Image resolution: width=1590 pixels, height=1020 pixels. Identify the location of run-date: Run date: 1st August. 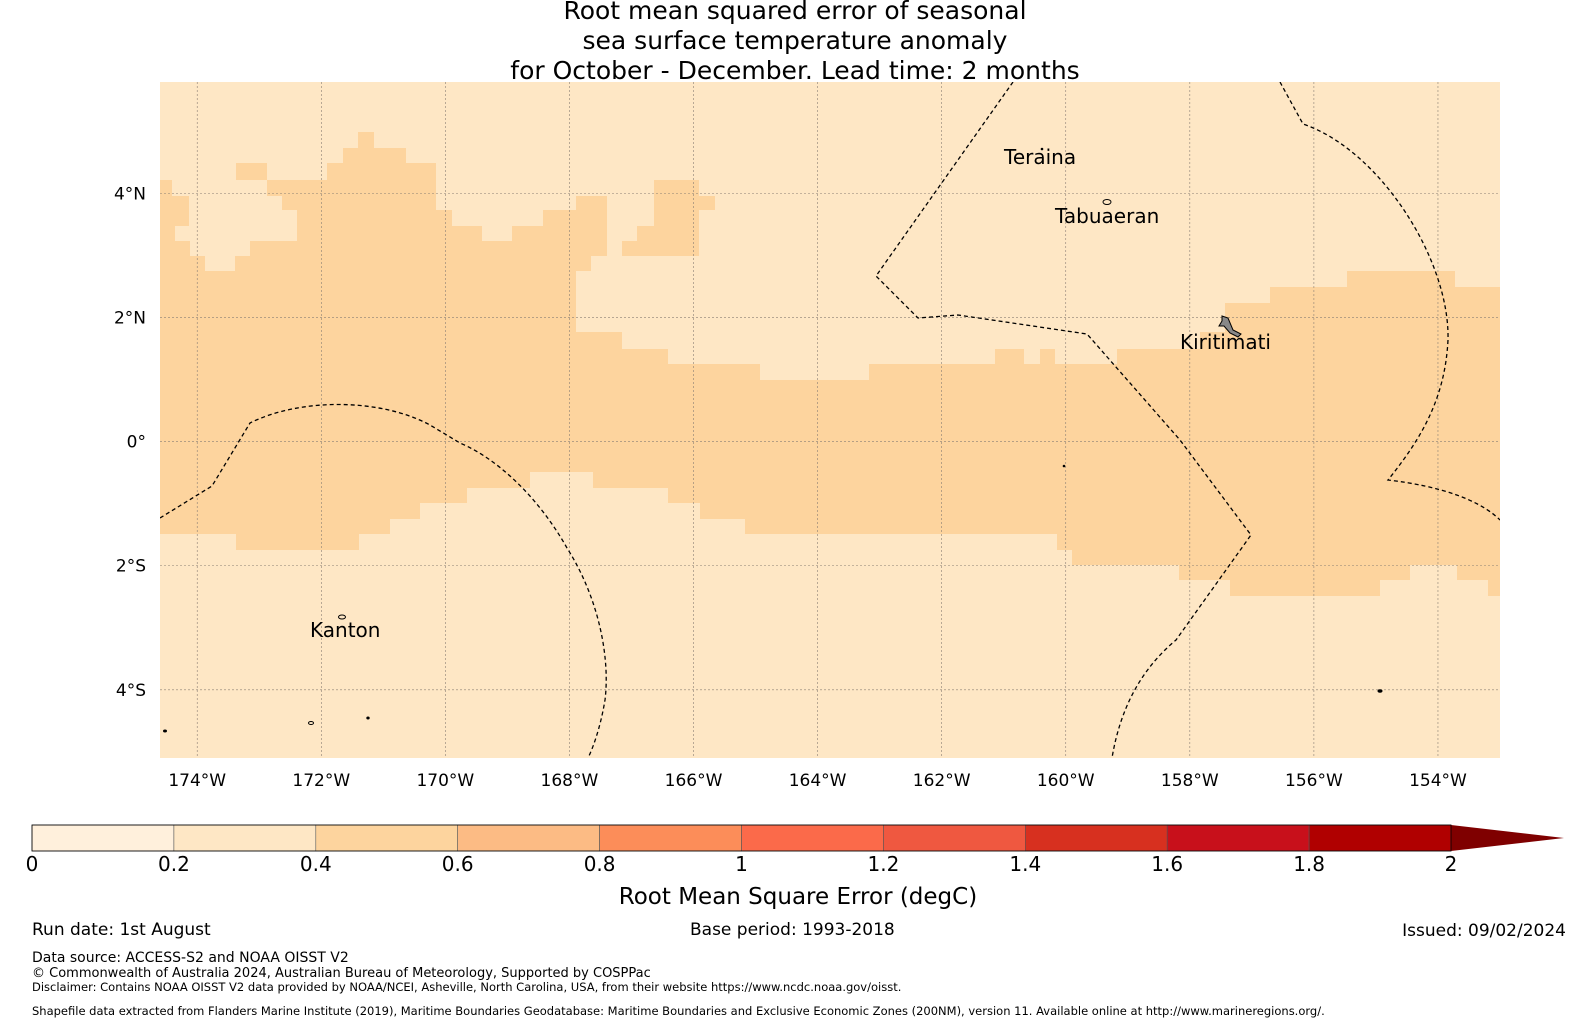
(121, 930).